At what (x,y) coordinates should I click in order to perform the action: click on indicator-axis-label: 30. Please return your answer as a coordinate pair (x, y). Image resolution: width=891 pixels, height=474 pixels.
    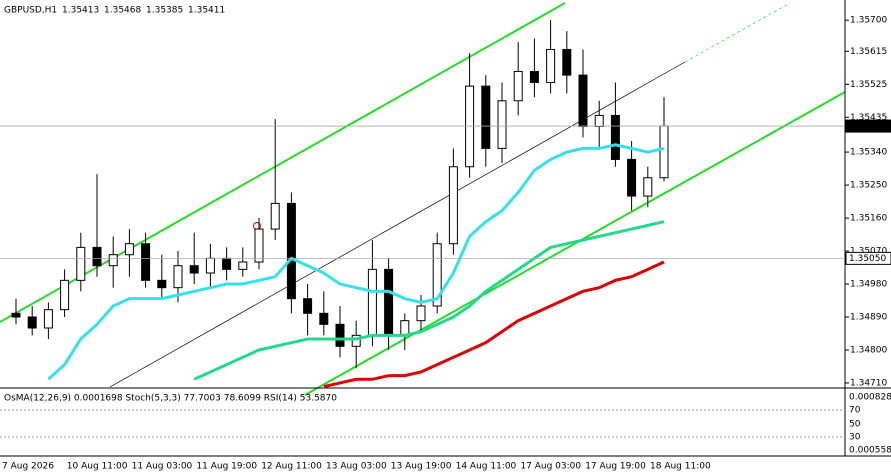
    Looking at the image, I should click on (855, 438).